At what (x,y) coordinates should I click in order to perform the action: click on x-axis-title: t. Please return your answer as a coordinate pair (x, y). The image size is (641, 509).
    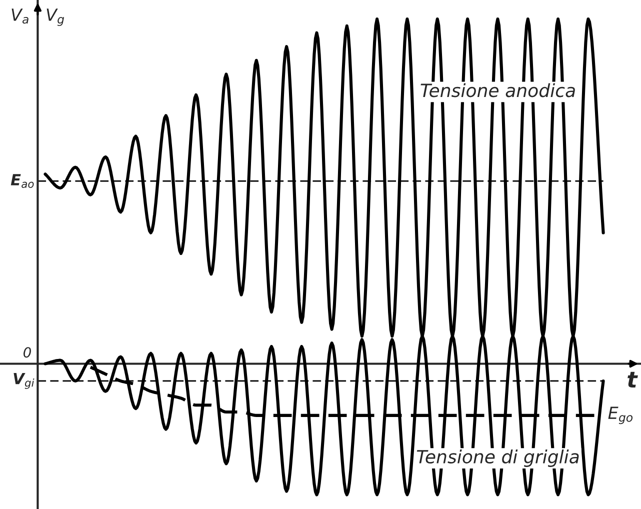
    Looking at the image, I should click on (633, 380).